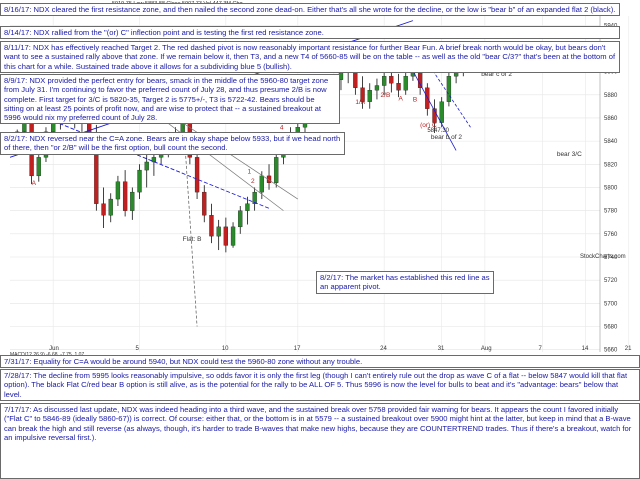  I want to click on date-tick-label: Aug, so click(486, 349).